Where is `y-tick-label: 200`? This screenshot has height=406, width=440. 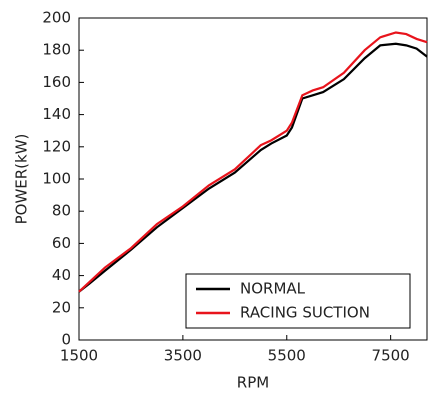 y-tick-label: 200 is located at coordinates (56, 18).